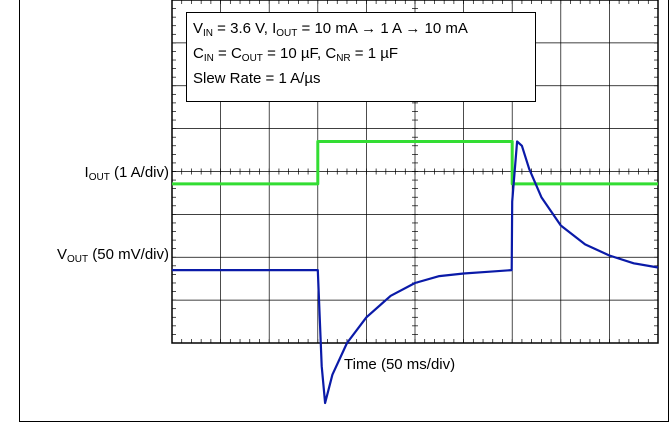 This screenshot has width=671, height=424. I want to click on iout-channel-label: IOUT (1 A/div), so click(126, 173).